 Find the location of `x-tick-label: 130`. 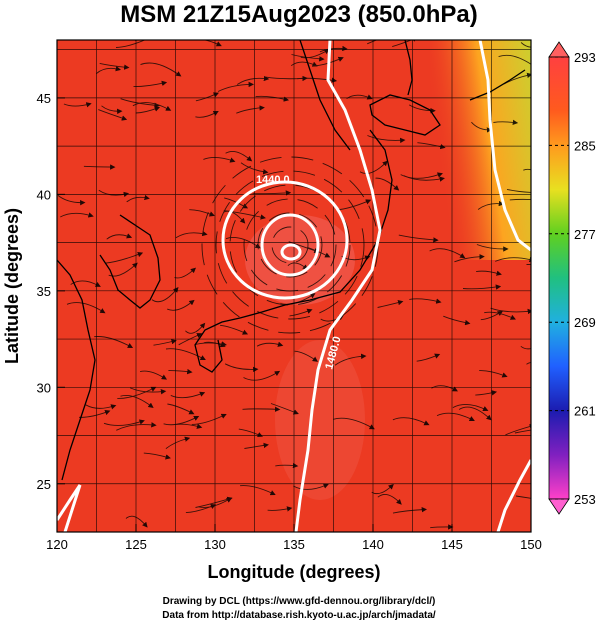

x-tick-label: 130 is located at coordinates (215, 544).